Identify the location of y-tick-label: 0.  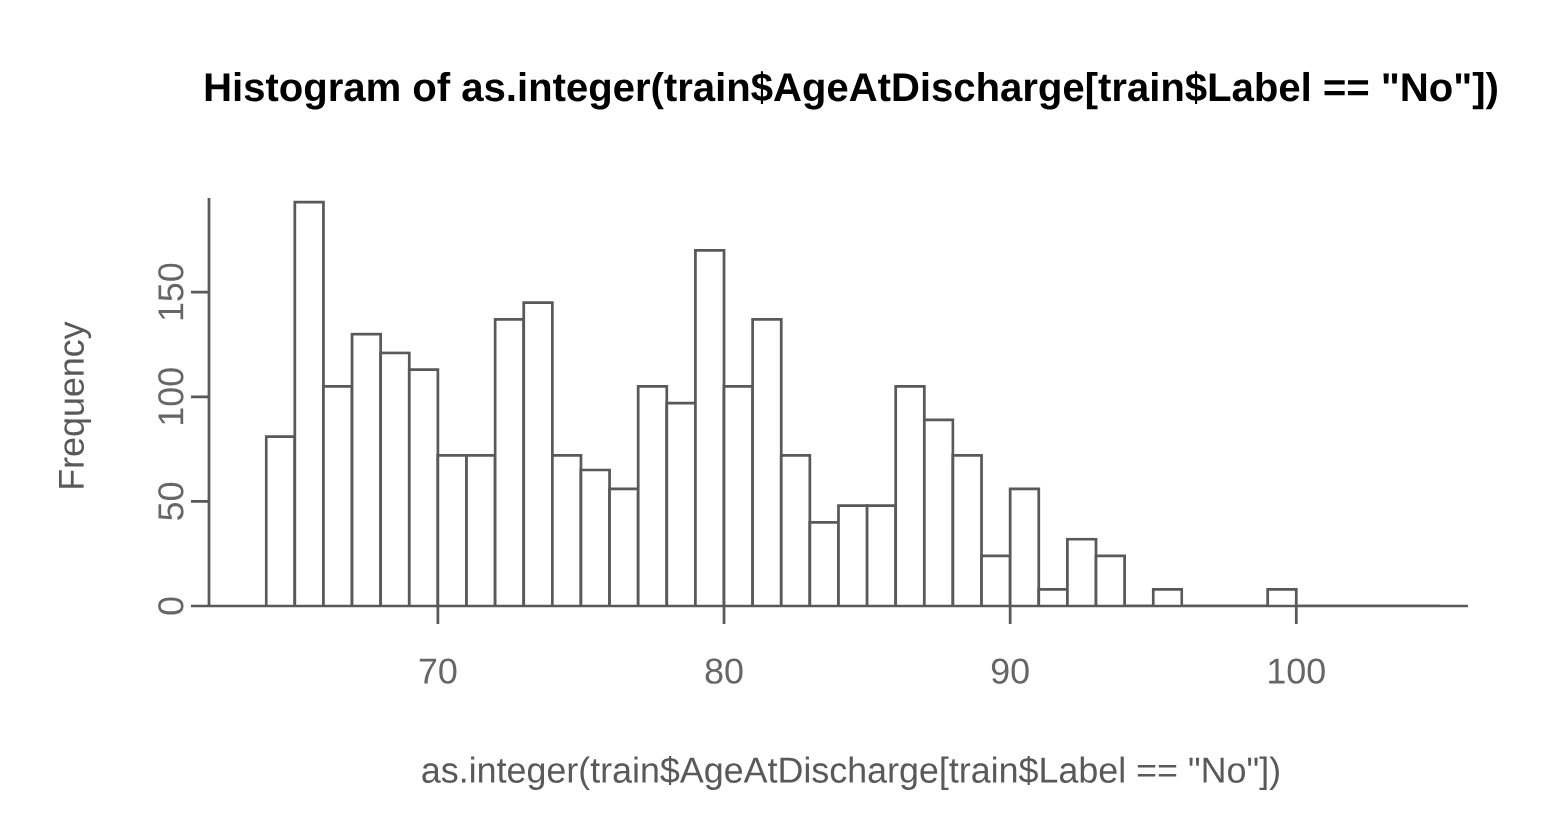
(171, 606).